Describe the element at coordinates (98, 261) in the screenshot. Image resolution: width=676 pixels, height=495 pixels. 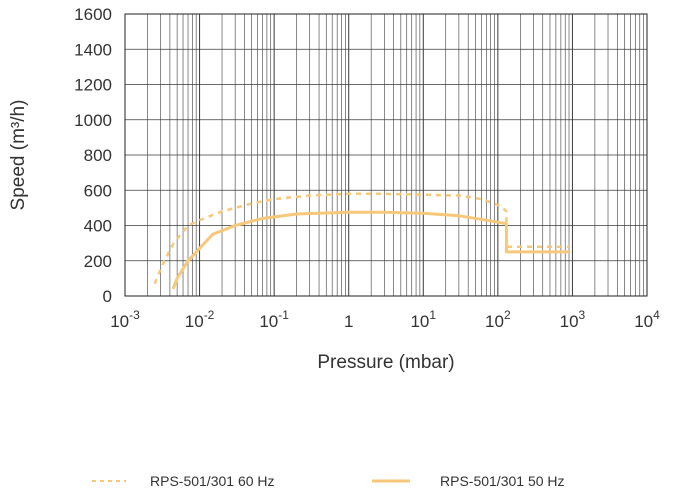
I see `y-tick-label: 200` at that location.